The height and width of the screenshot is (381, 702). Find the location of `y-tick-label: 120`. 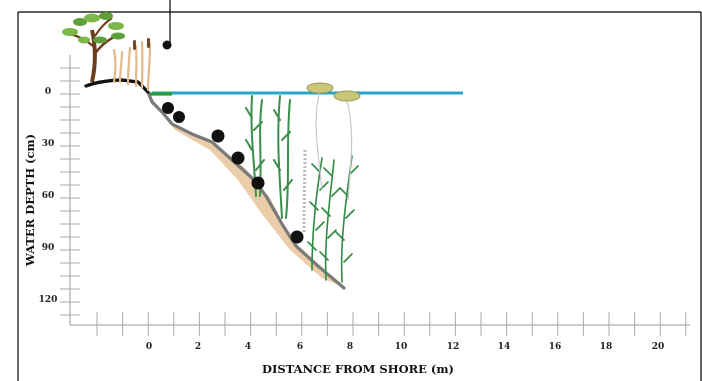

y-tick-label: 120 is located at coordinates (48, 300).